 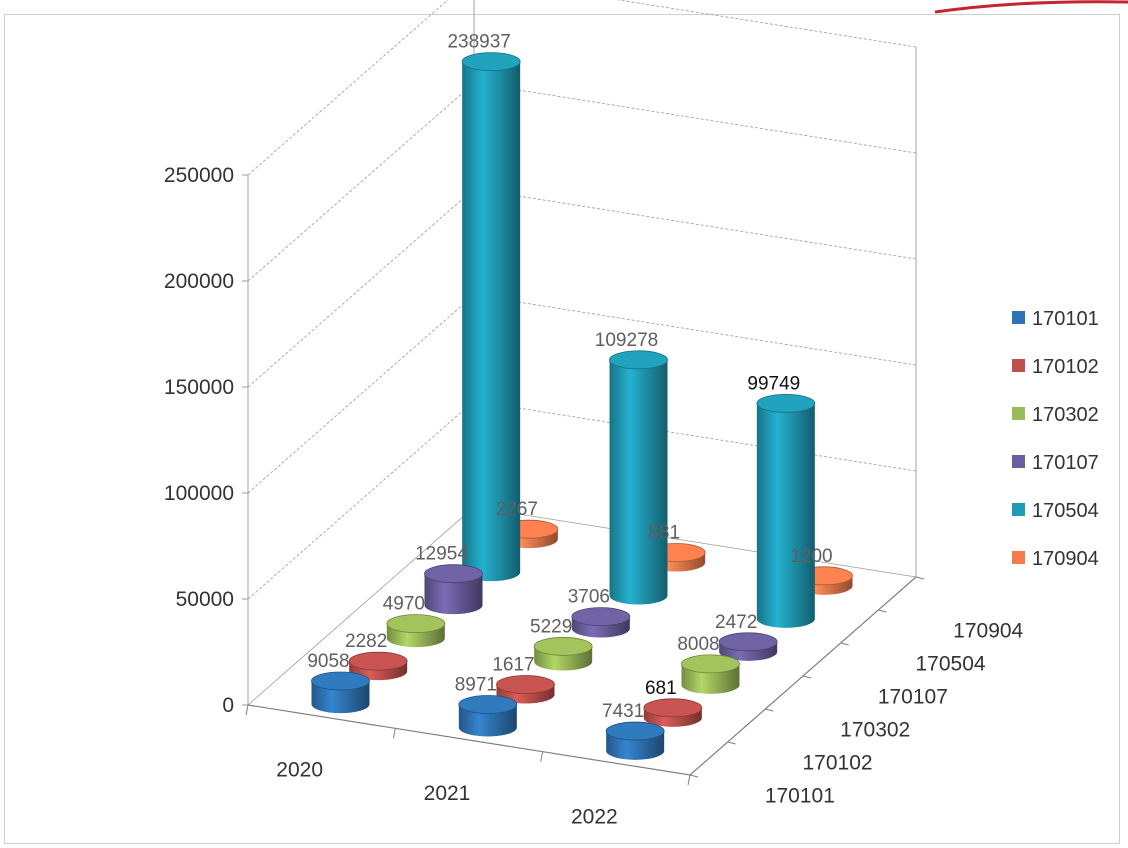 I want to click on bar-170504-2020, so click(x=491, y=317).